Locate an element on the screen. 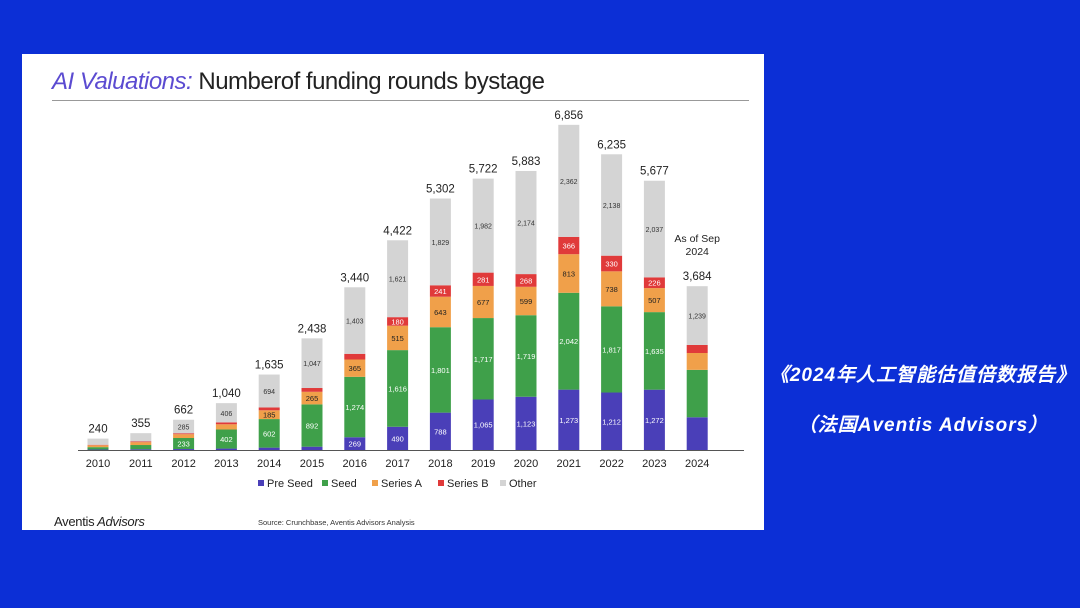 This screenshot has width=1080, height=608. bar-segment-seed-2012 is located at coordinates (184, 444).